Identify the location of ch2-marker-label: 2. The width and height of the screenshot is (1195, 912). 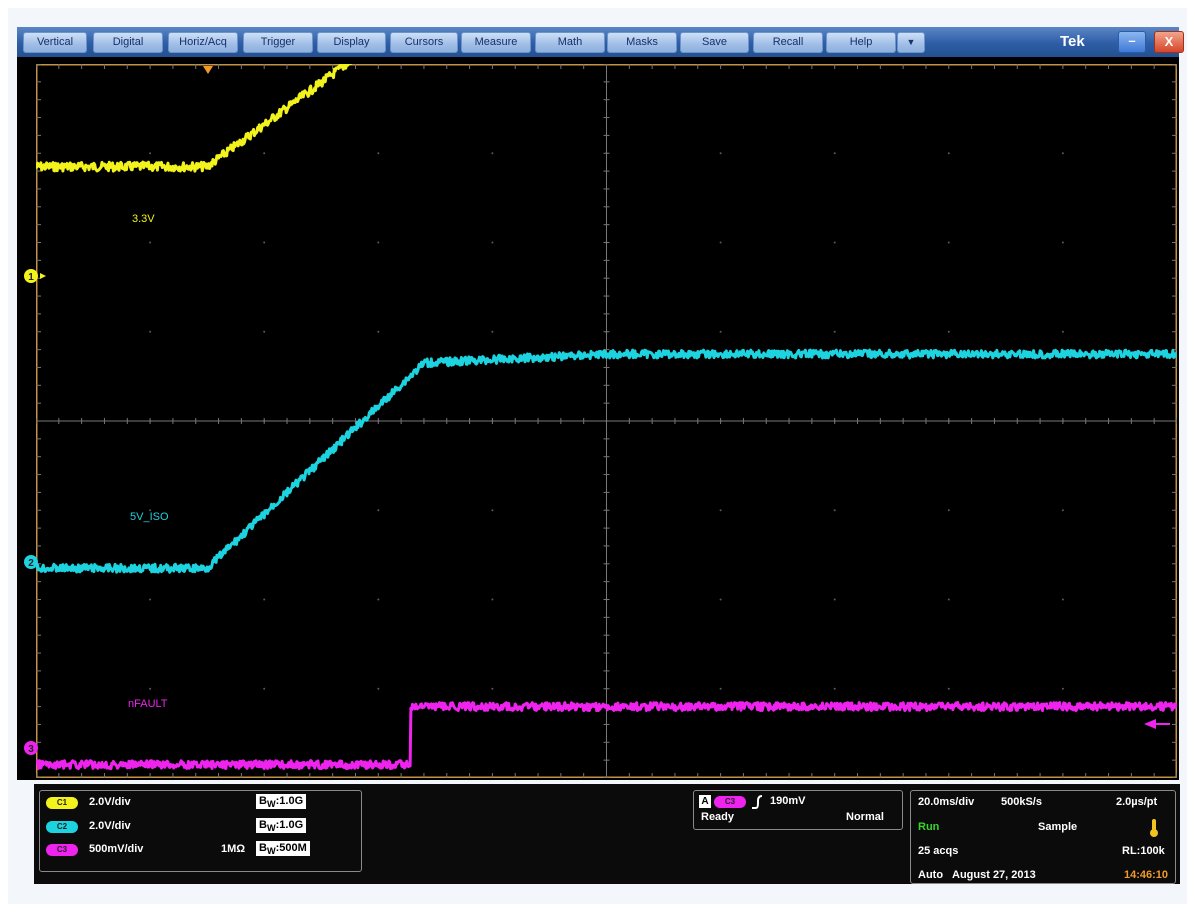
(31, 563).